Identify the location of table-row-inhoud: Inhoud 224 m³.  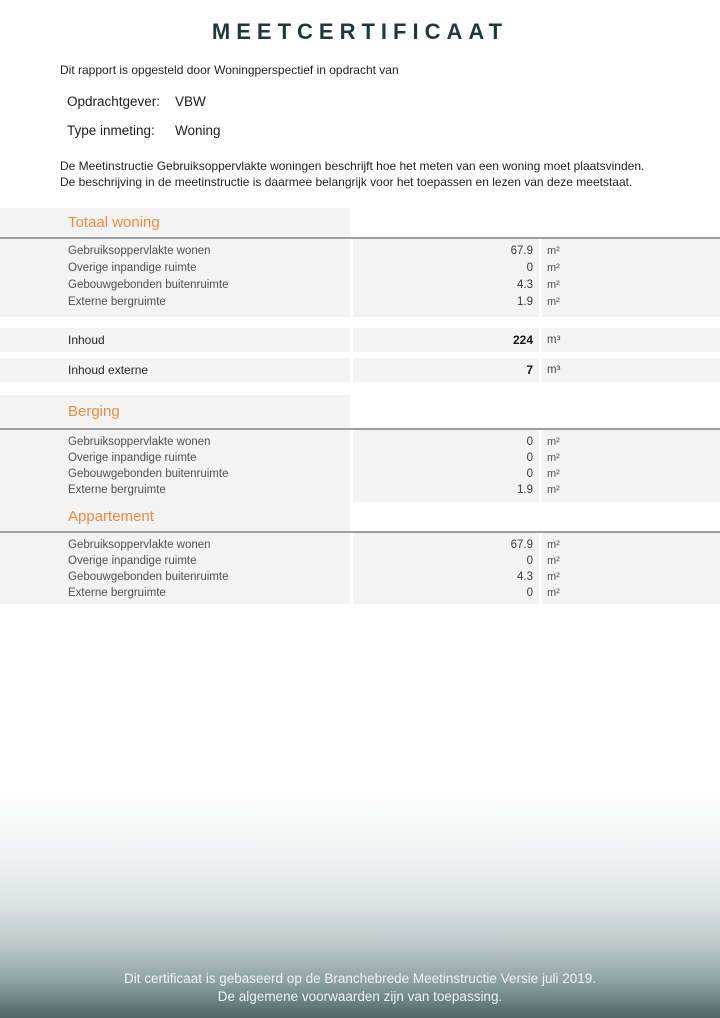
(360, 340).